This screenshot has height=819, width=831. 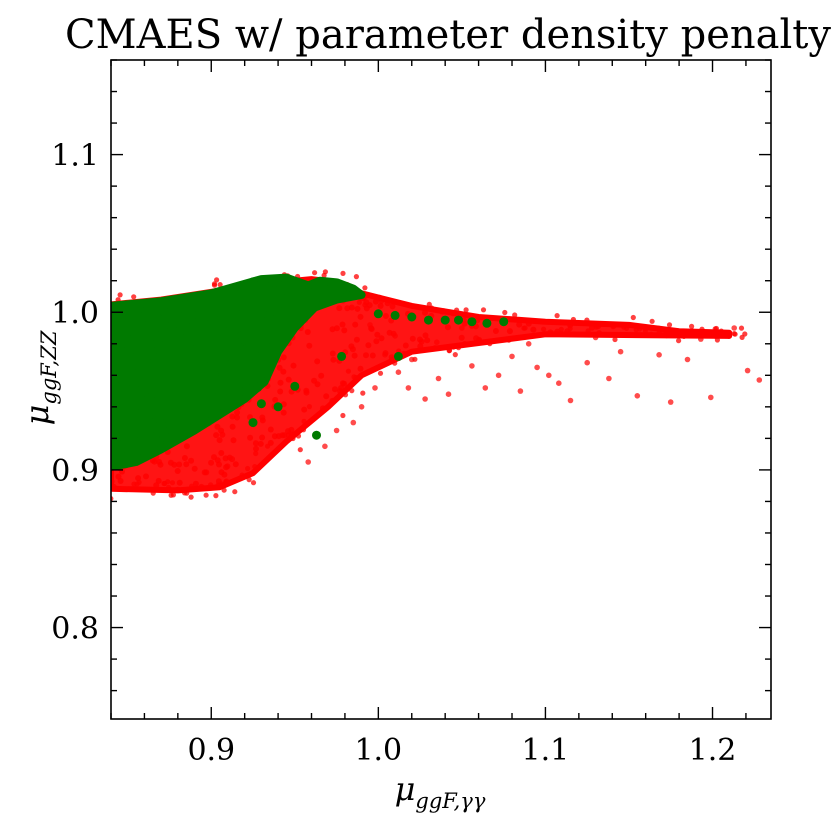 I want to click on y-tick-label: 0.8, so click(x=75, y=629).